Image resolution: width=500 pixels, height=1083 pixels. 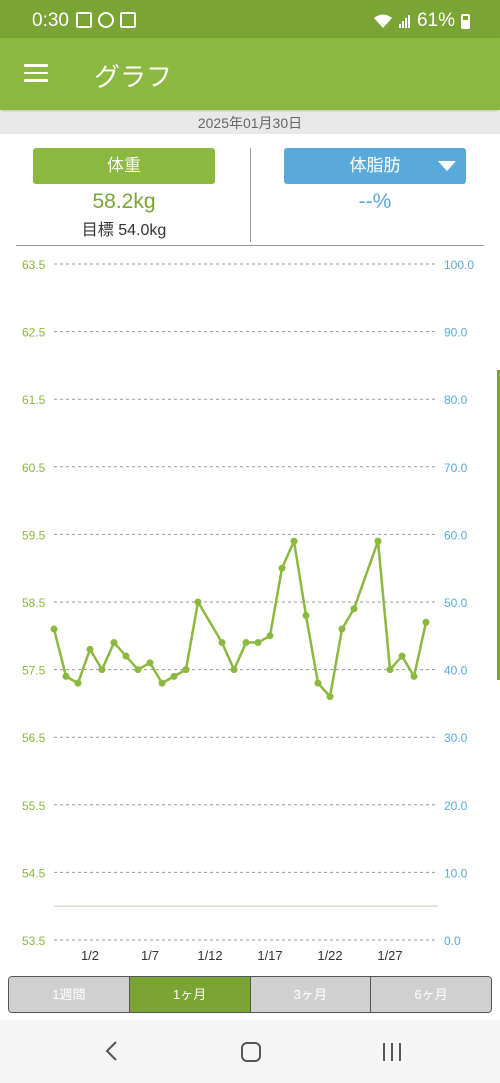 What do you see at coordinates (34, 671) in the screenshot?
I see `y-left-tick-label: 57.5` at bounding box center [34, 671].